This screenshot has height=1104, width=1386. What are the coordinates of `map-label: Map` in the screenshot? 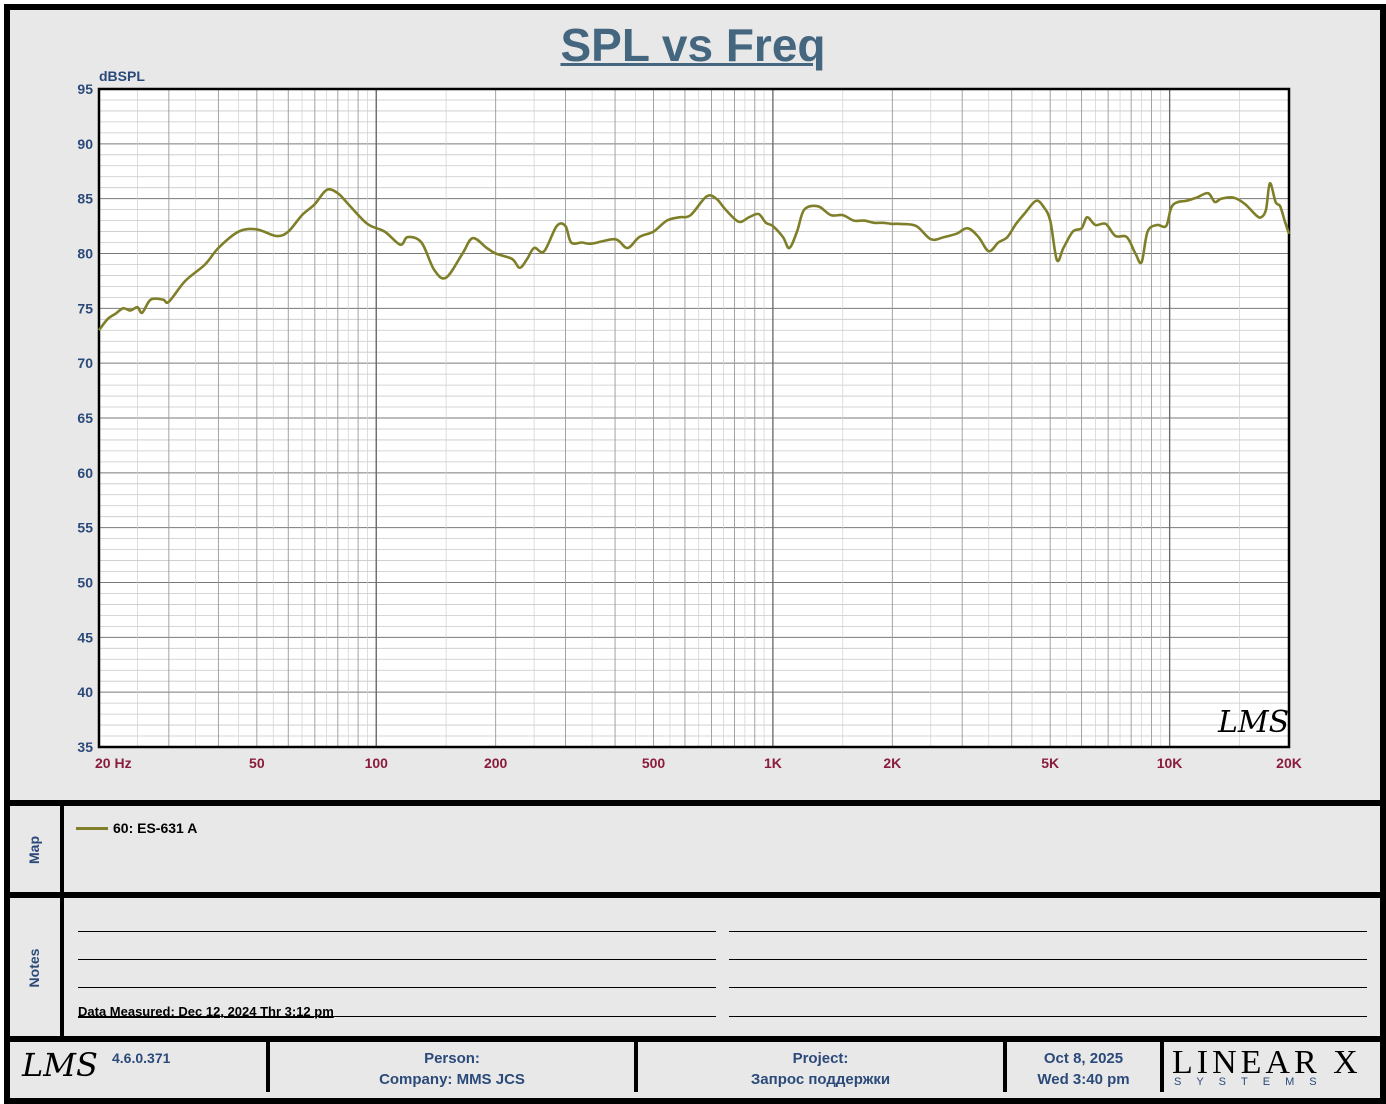 It's located at (34, 850).